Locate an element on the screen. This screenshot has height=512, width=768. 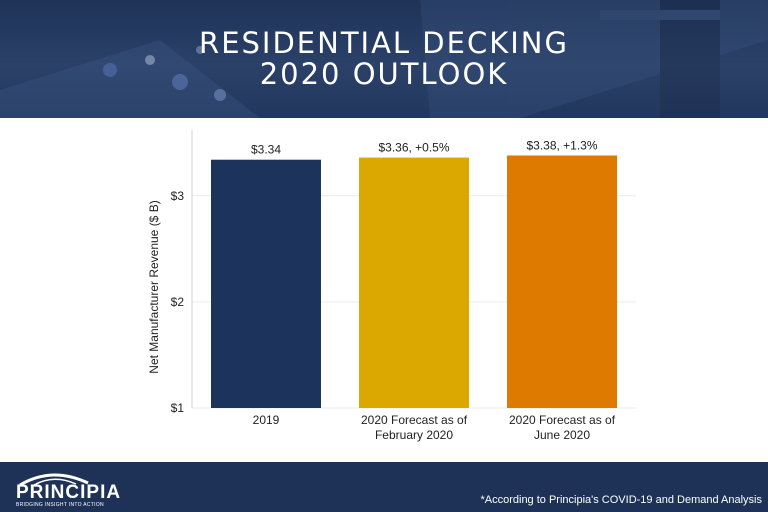
principia-logo-text: PRINCIPIA is located at coordinates (69, 492).